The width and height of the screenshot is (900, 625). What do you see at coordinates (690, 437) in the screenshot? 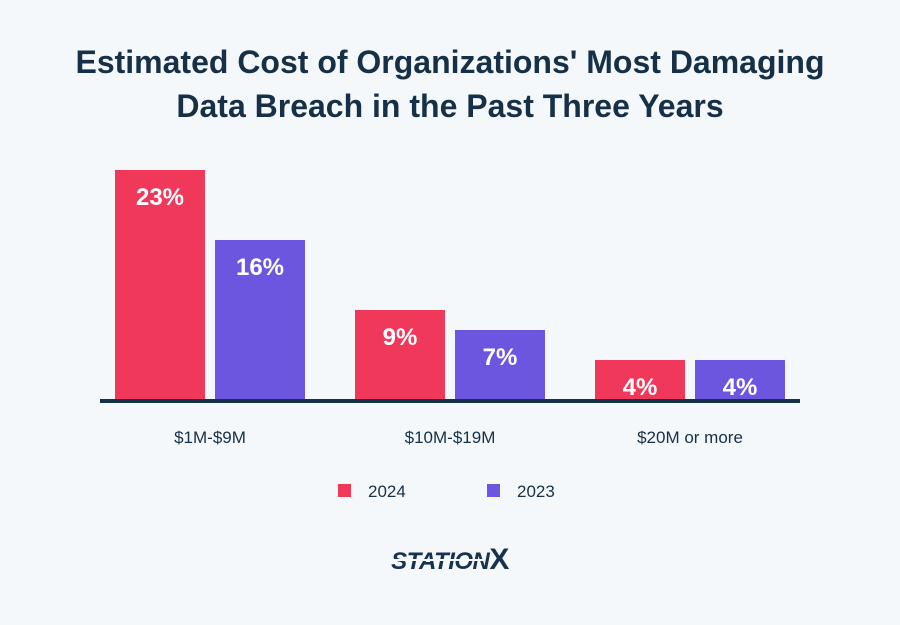
I see `x-tick-label: $20M or more` at bounding box center [690, 437].